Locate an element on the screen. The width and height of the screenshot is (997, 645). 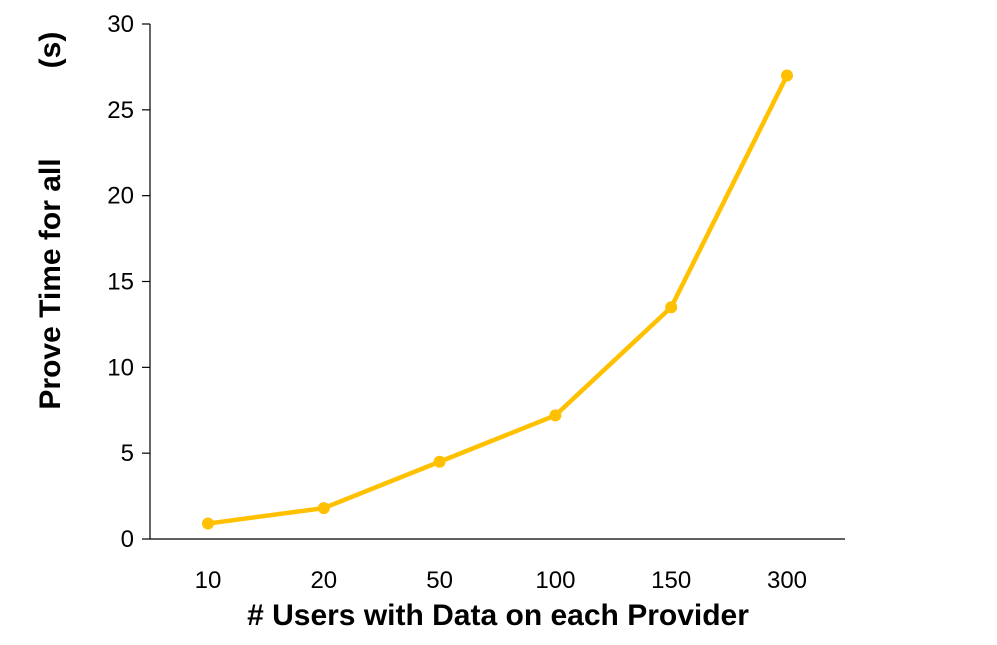
y-axis-title: Prove Time for all is located at coordinates (50, 283).